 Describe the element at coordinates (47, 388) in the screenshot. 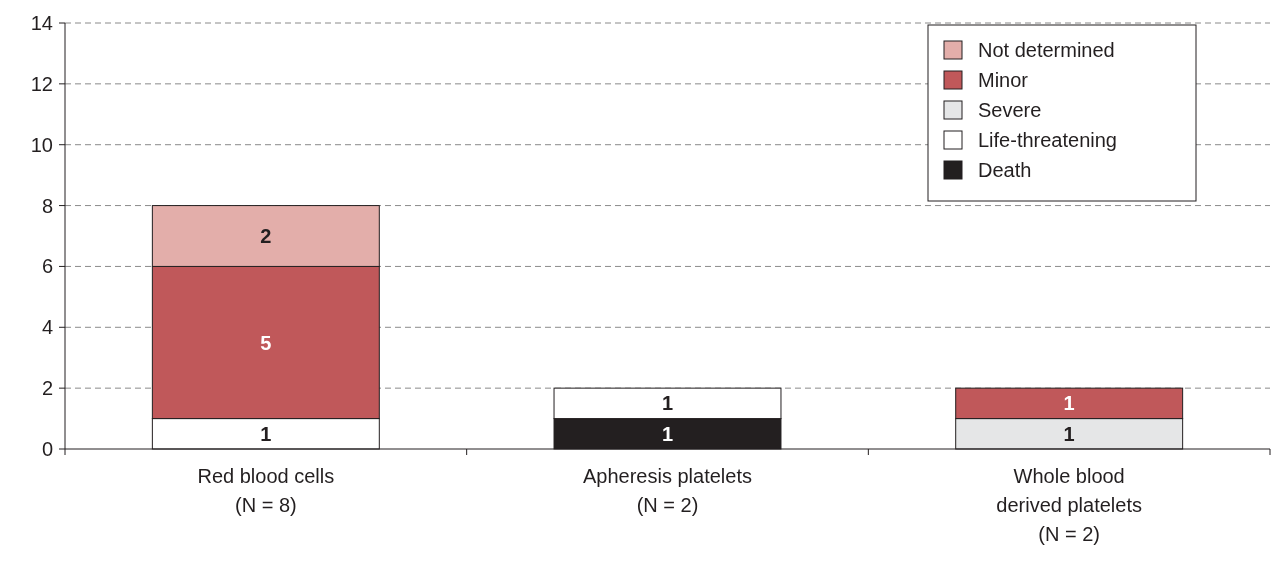

I see `y-tick-label: 2` at that location.